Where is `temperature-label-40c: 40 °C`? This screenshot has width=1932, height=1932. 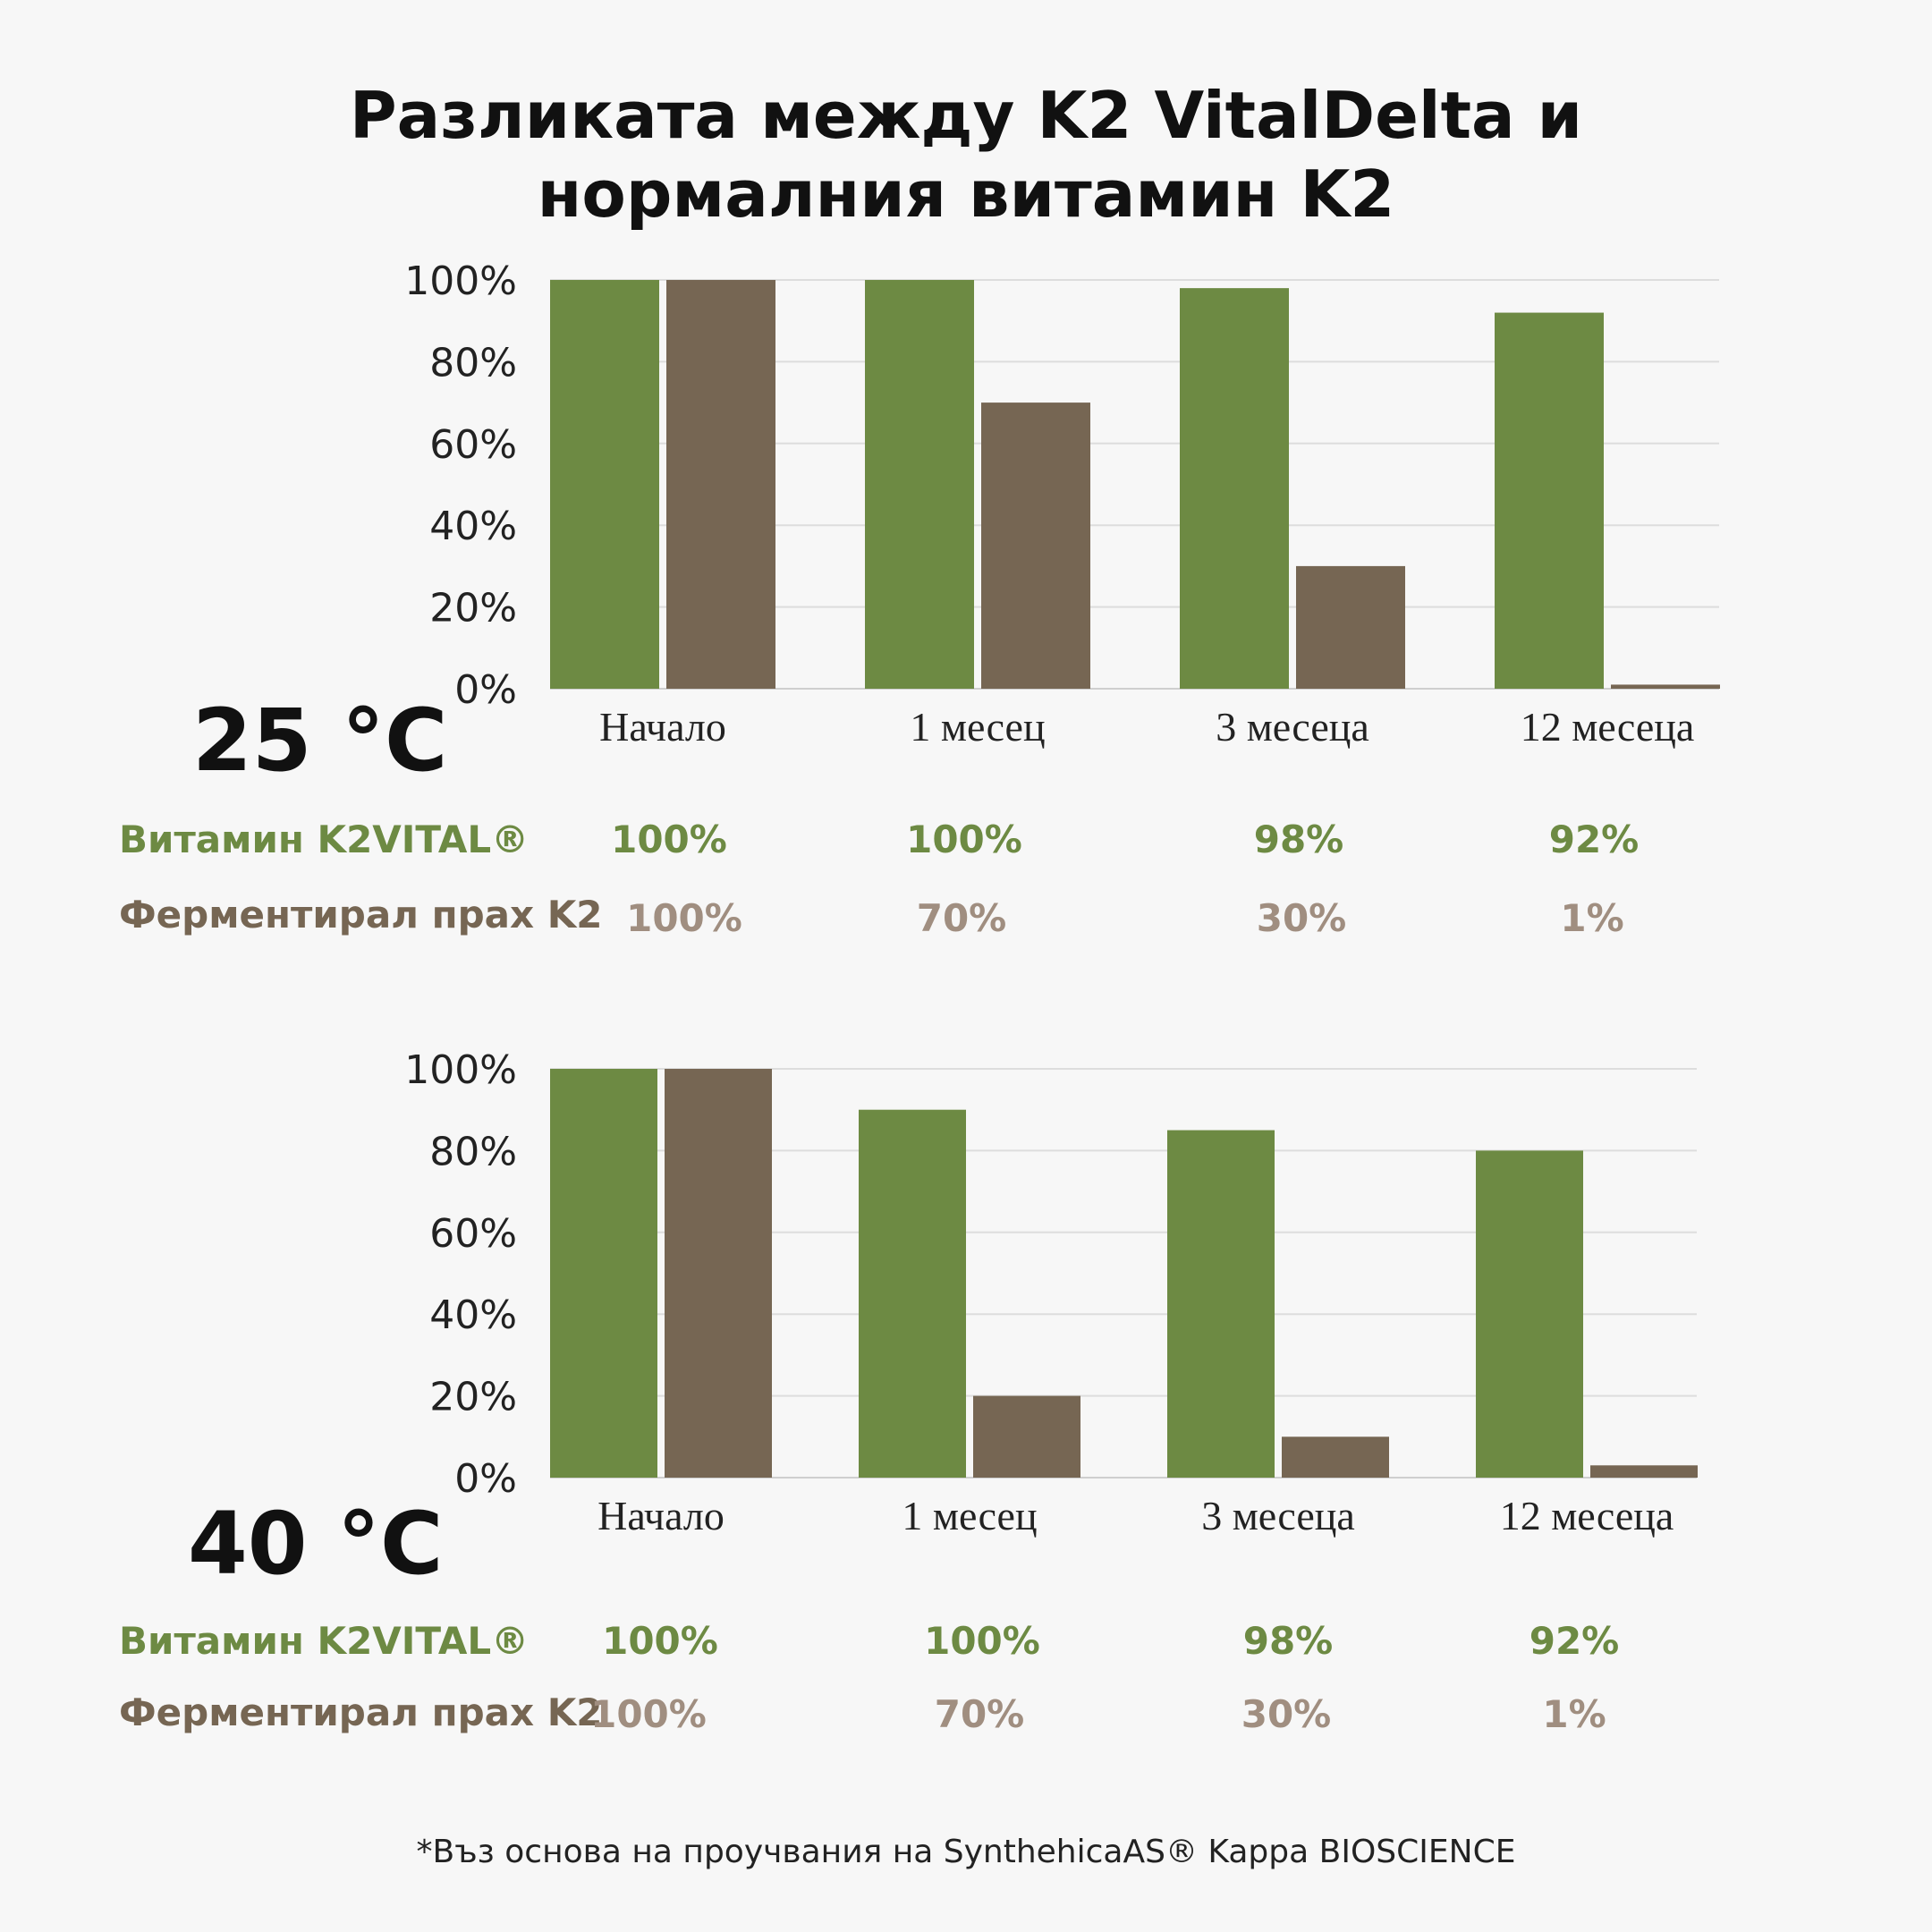 temperature-label-40c: 40 °C is located at coordinates (316, 1544).